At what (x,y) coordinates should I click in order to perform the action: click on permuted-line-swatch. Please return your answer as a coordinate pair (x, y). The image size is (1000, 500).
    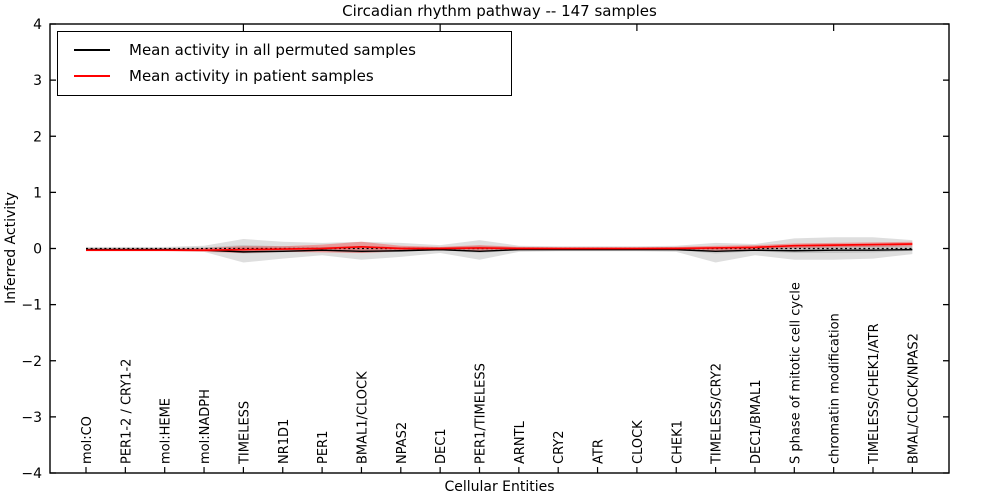
    Looking at the image, I should click on (92, 50).